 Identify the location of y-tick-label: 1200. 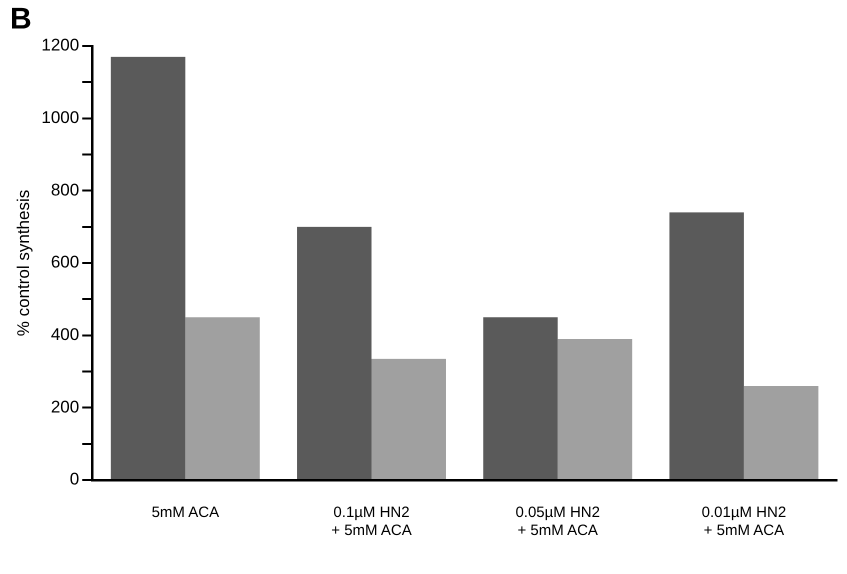
(60, 45).